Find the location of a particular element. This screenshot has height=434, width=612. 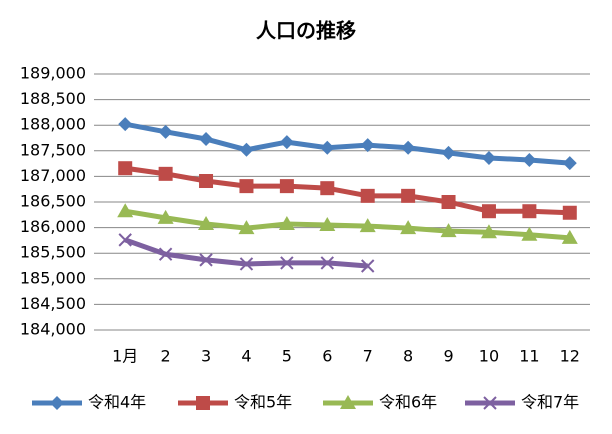

y-tick-label: 186,000 is located at coordinates (53, 226).